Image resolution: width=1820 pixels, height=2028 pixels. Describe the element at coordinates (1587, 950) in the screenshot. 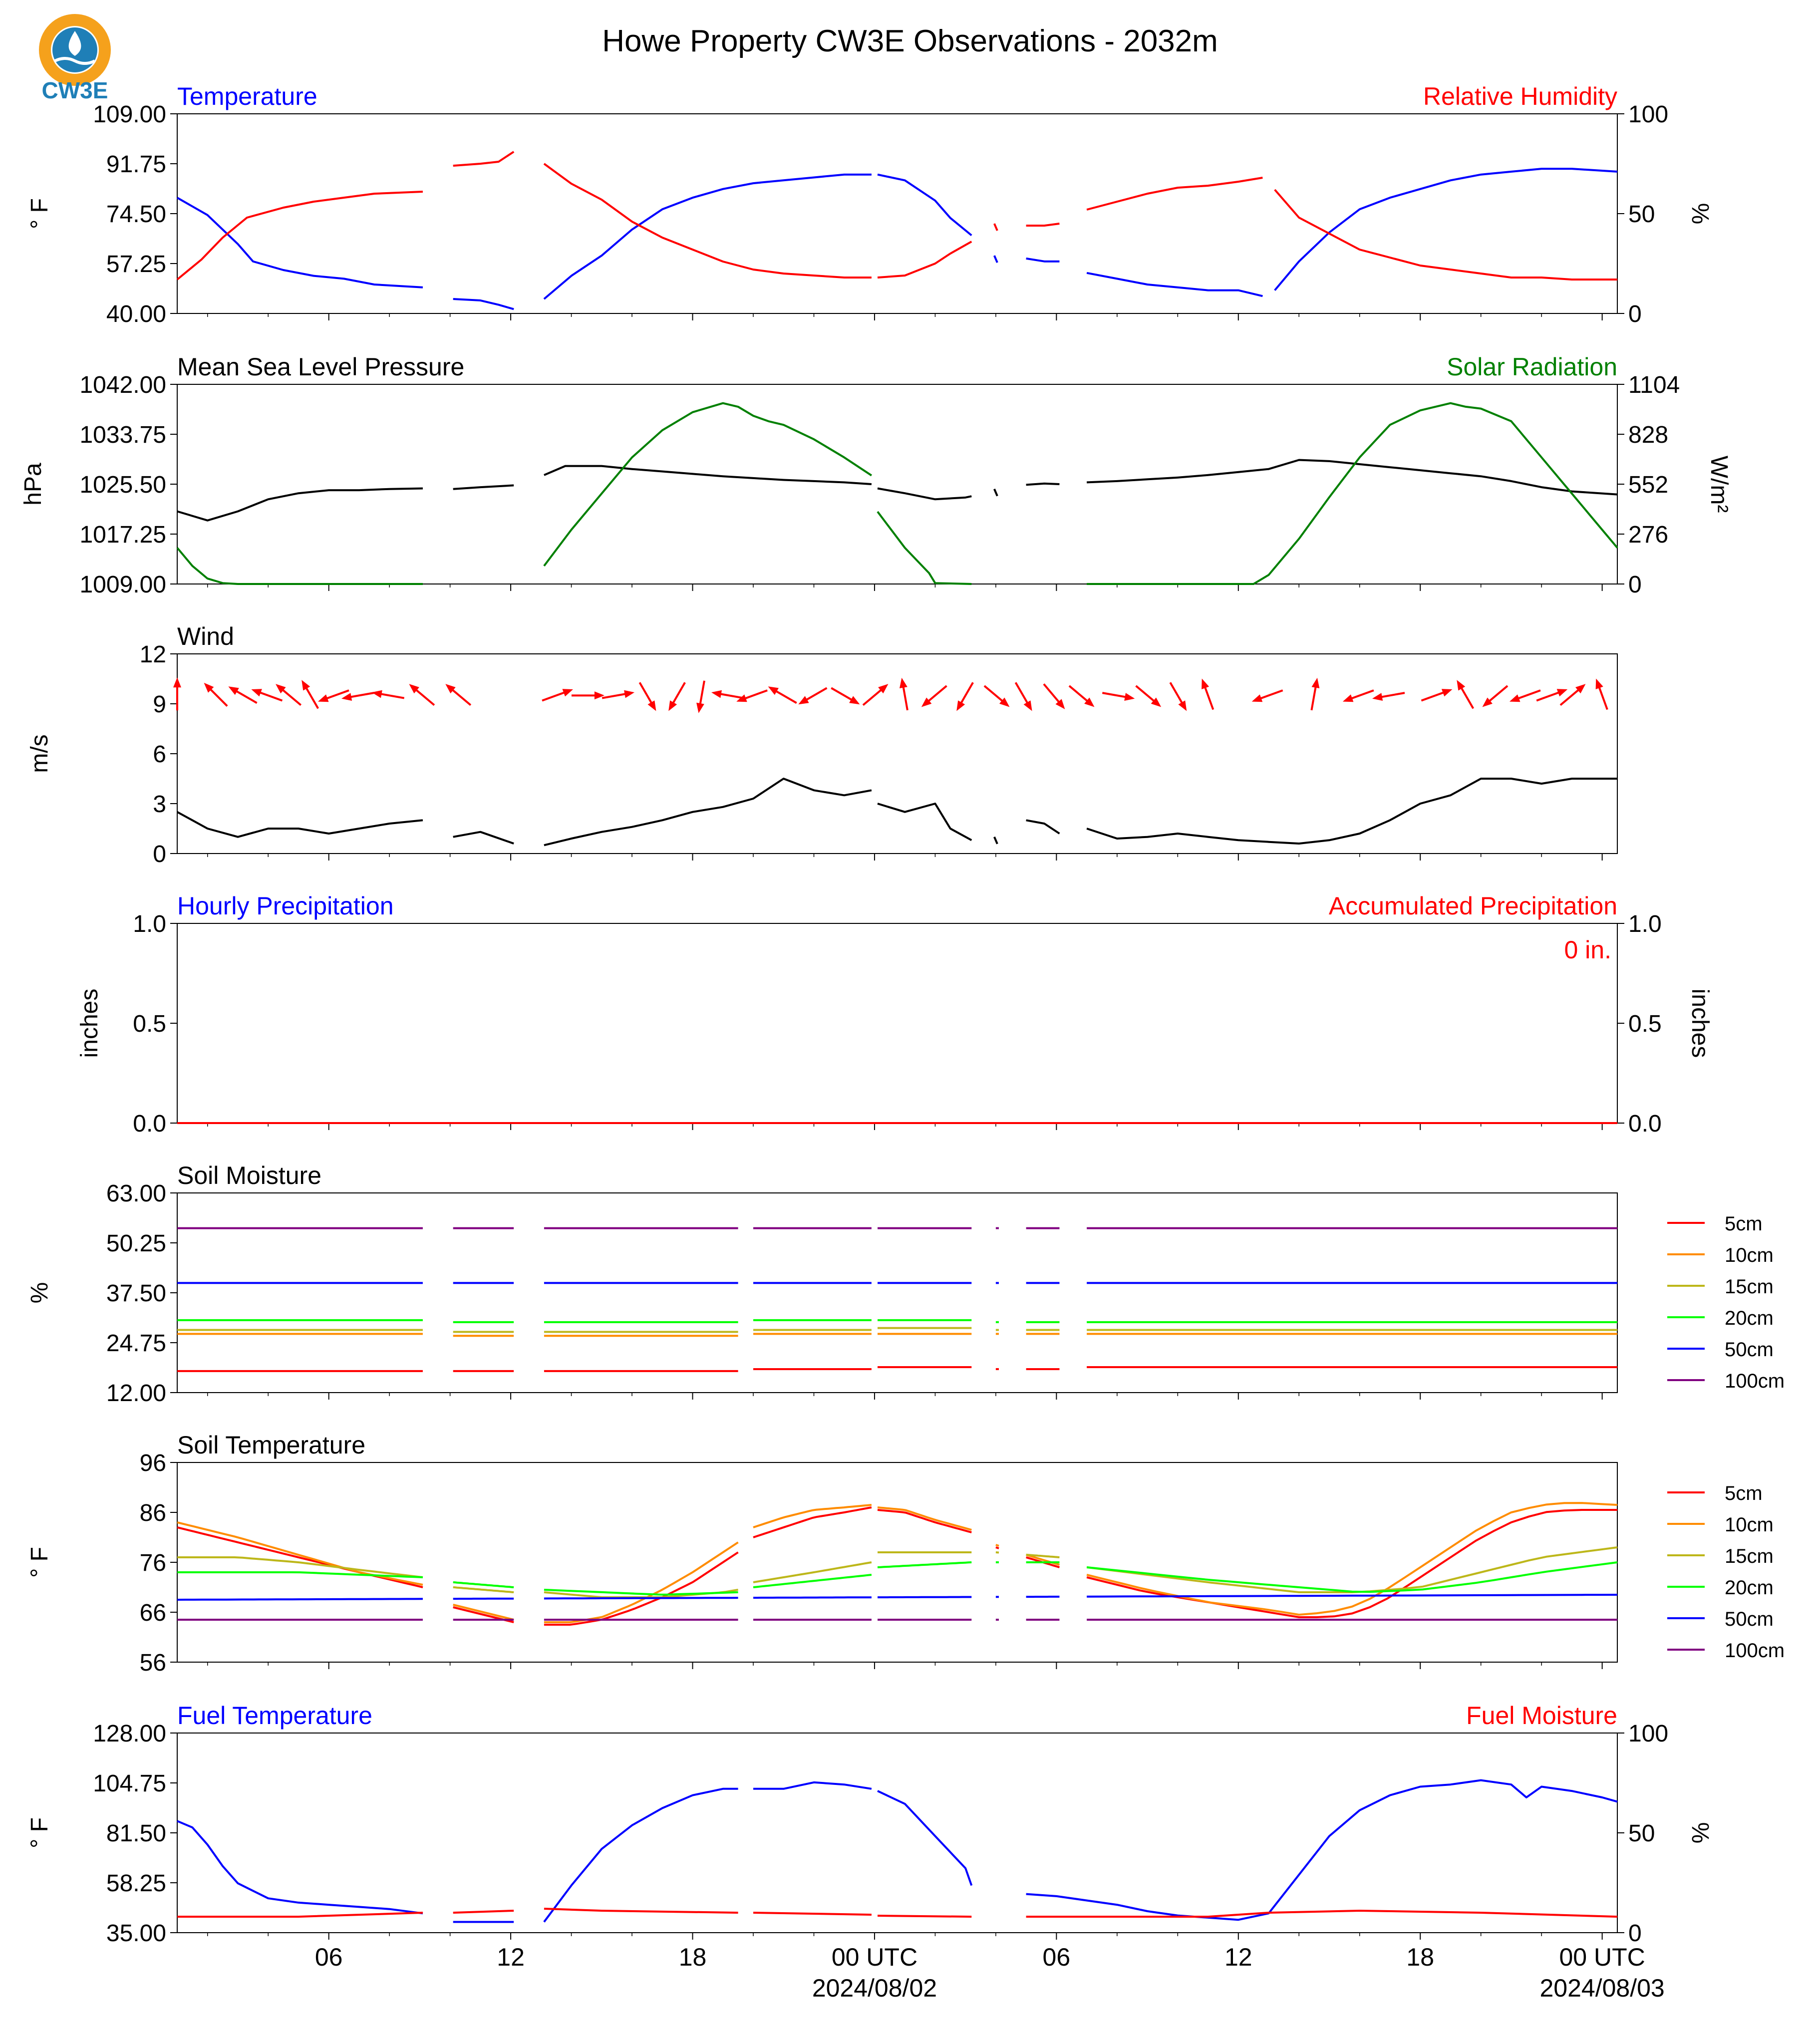

I see `accumulated-value: 0 in.` at that location.